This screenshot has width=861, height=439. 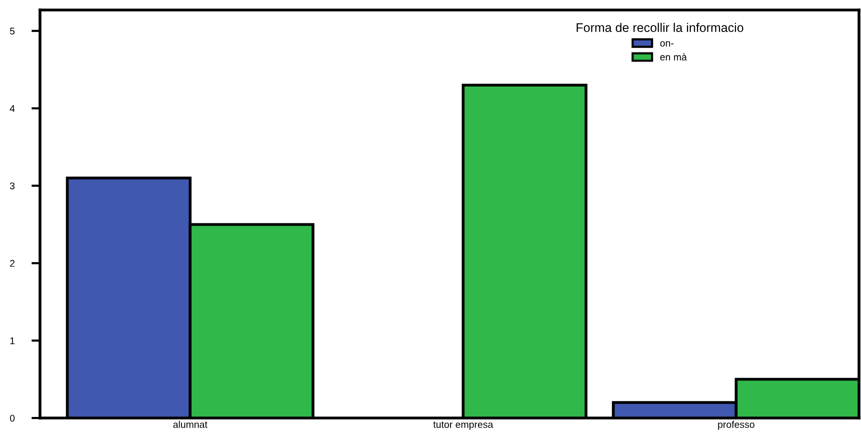 I want to click on x-tick-label: alumnat, so click(x=190, y=424).